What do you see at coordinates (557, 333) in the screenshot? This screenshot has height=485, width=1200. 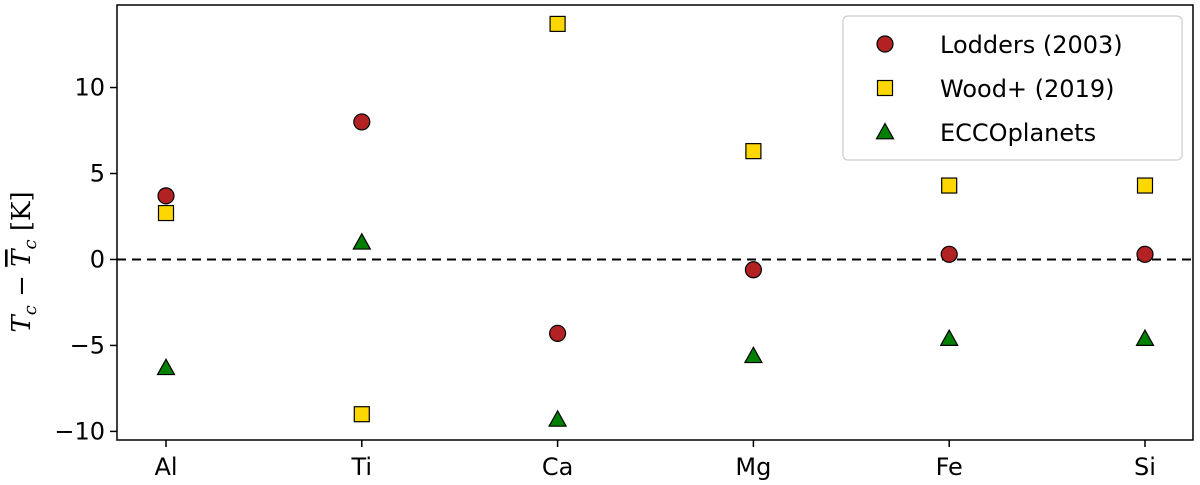 I see `data-point-circle-ca` at bounding box center [557, 333].